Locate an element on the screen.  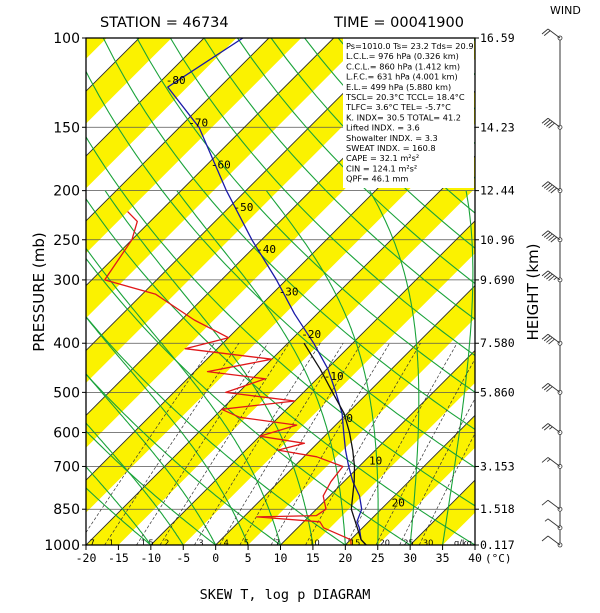
isotherm-label: -10 is located at coordinates (334, 376).